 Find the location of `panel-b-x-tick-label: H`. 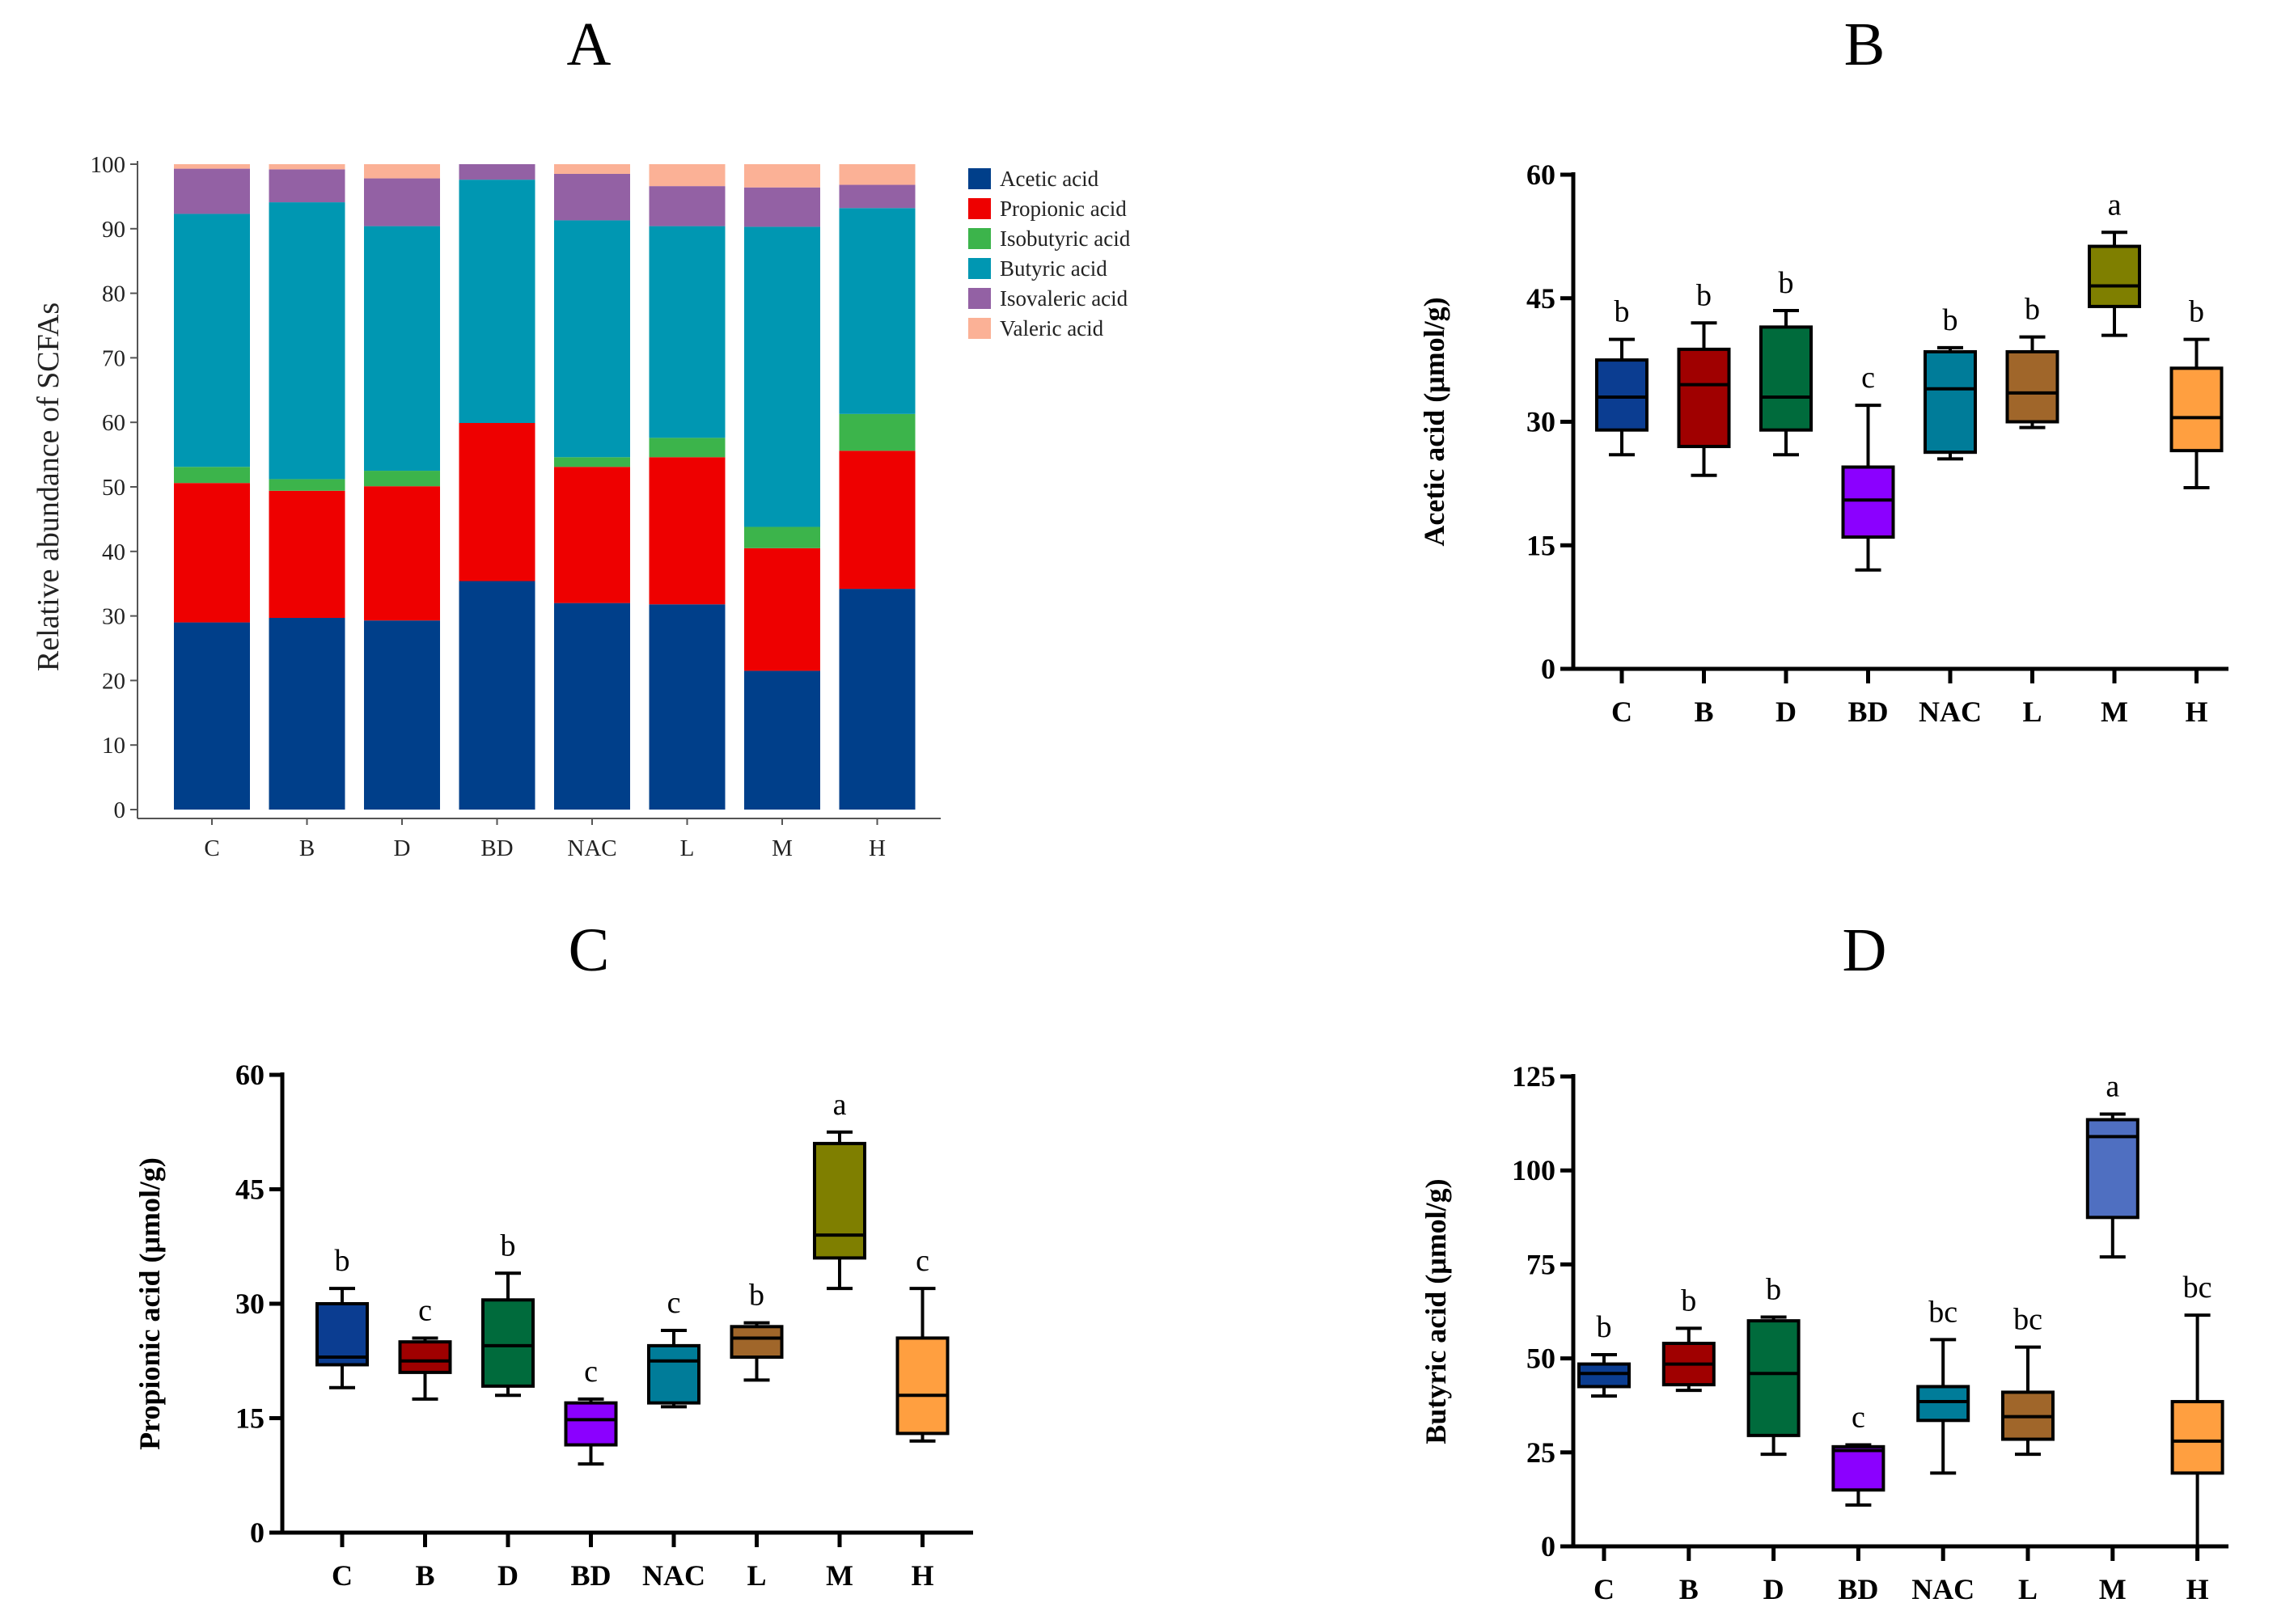

panel-b-x-tick-label: H is located at coordinates (2196, 712).